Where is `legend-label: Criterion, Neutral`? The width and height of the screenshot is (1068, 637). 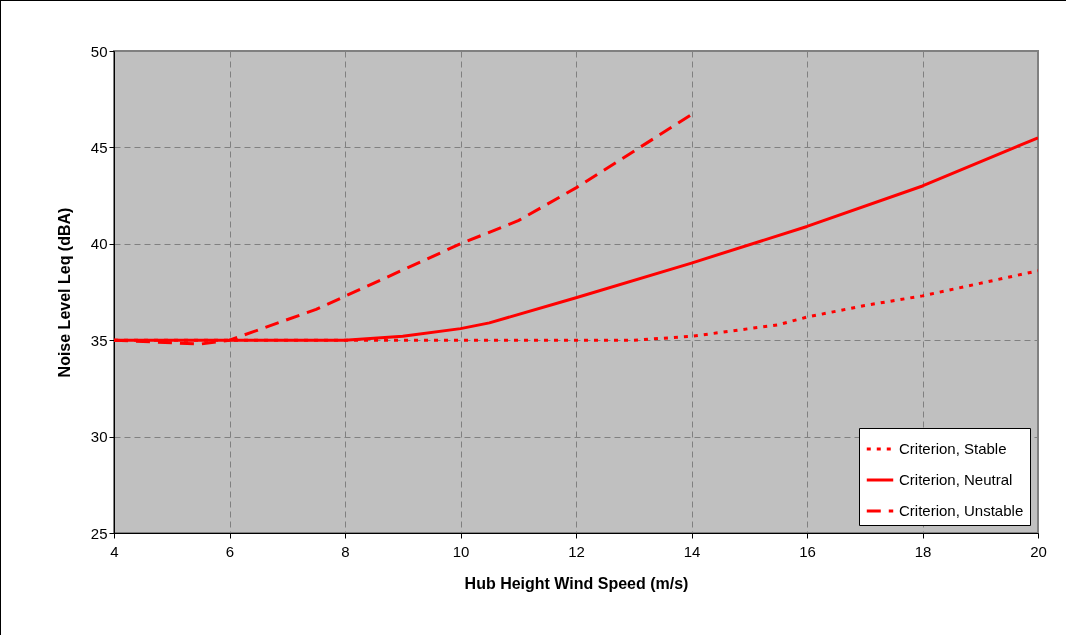 legend-label: Criterion, Neutral is located at coordinates (956, 479).